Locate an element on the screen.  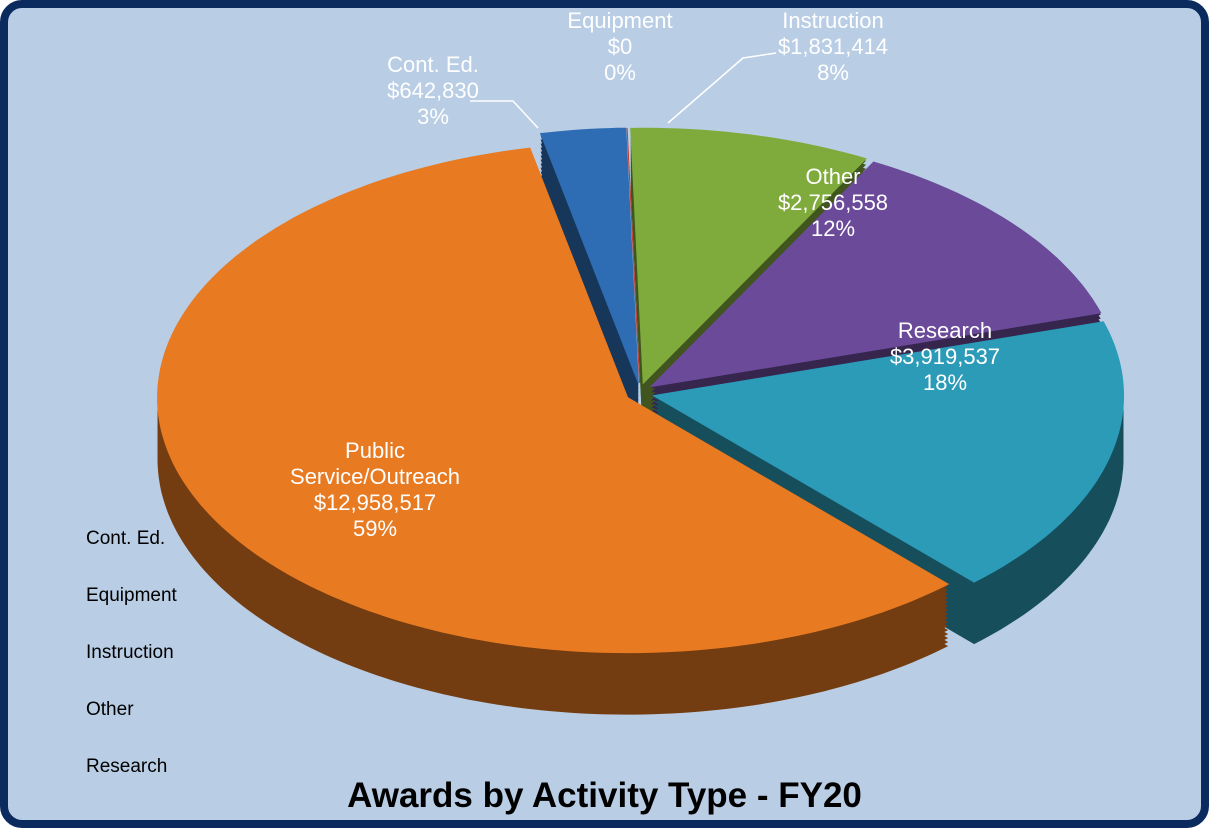
label-value: $642,830 is located at coordinates (433, 90).